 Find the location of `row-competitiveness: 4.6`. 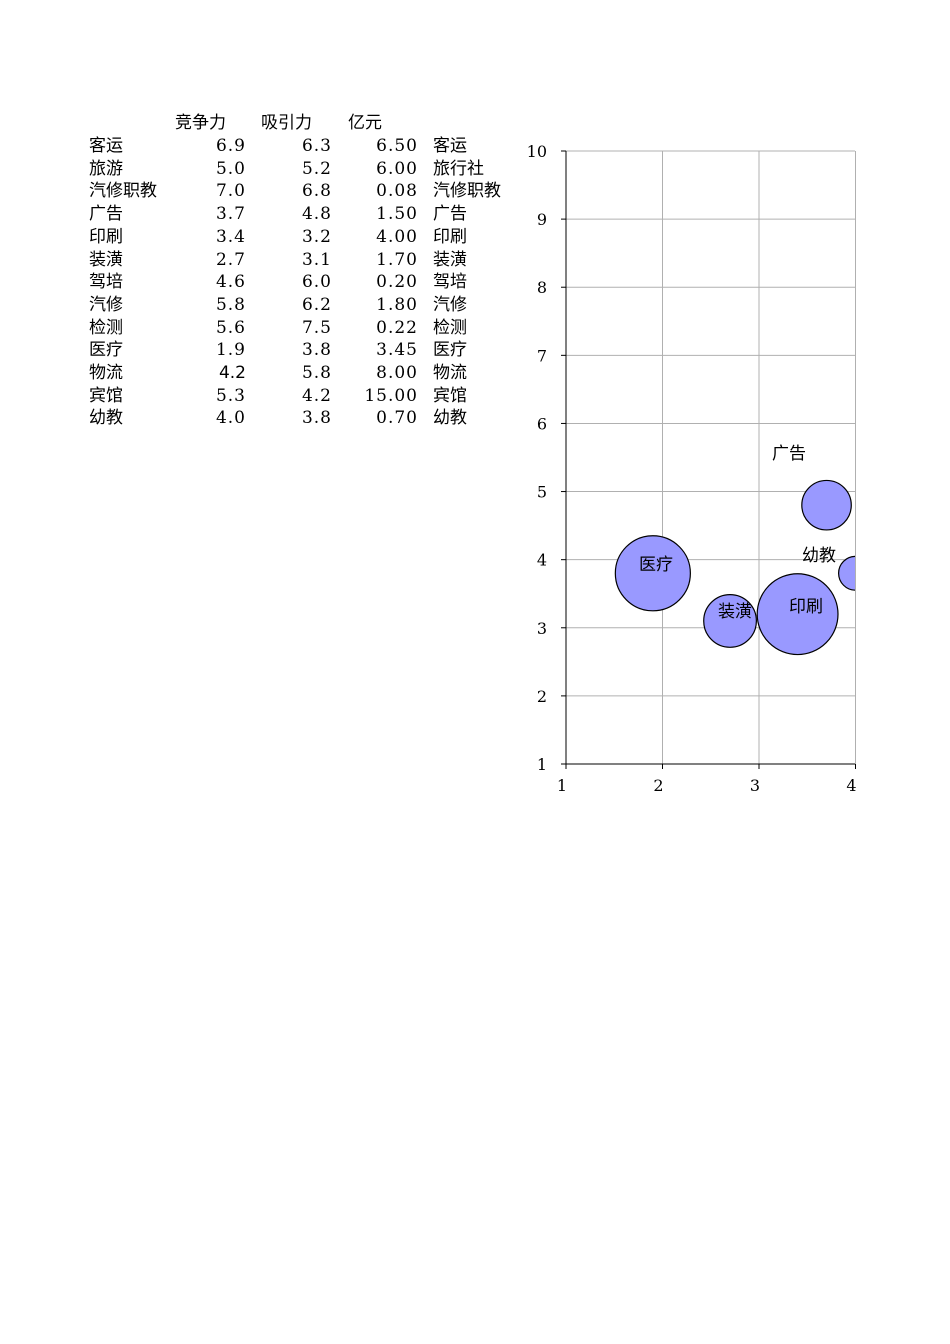

row-competitiveness: 4.6 is located at coordinates (230, 282).